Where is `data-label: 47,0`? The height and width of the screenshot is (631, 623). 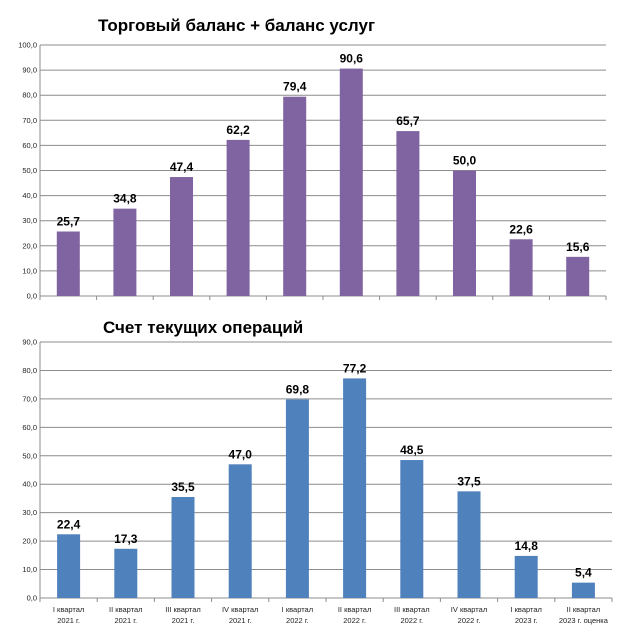 data-label: 47,0 is located at coordinates (241, 454).